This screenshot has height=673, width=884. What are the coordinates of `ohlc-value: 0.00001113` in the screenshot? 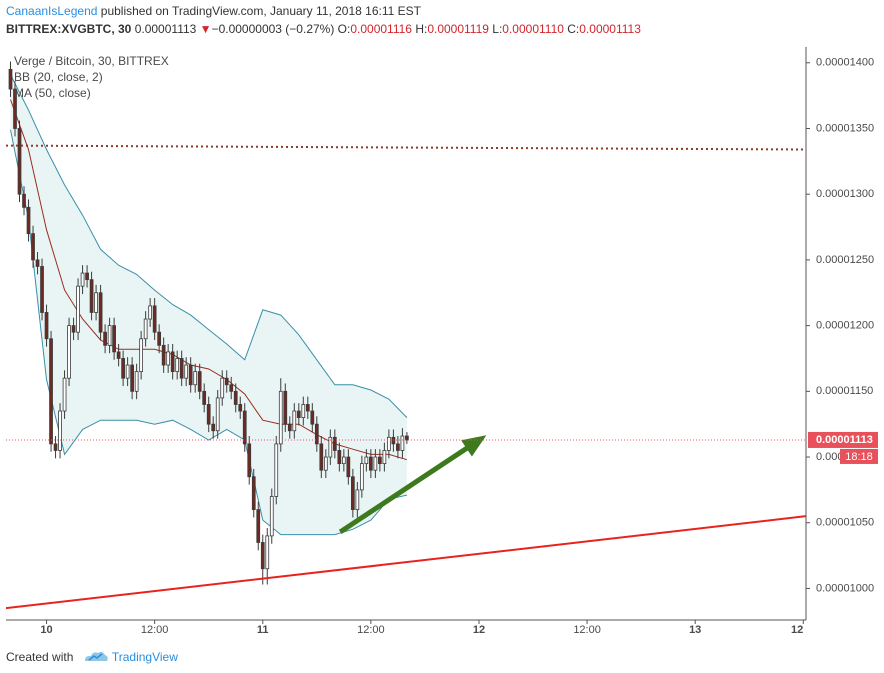 It's located at (610, 29).